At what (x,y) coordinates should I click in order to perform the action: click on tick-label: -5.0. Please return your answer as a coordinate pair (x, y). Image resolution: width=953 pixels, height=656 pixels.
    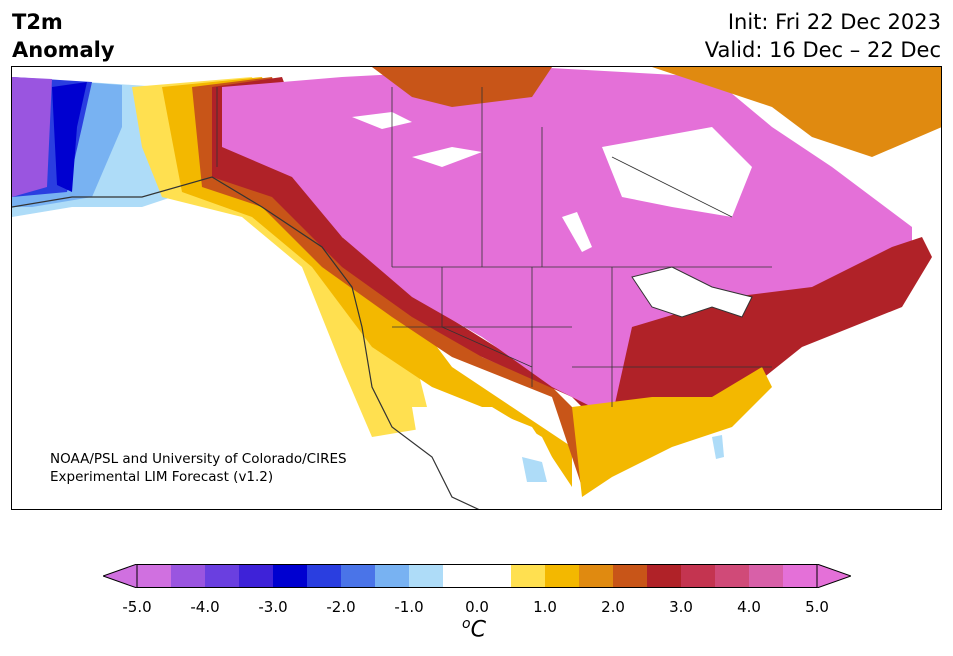
    Looking at the image, I should click on (137, 607).